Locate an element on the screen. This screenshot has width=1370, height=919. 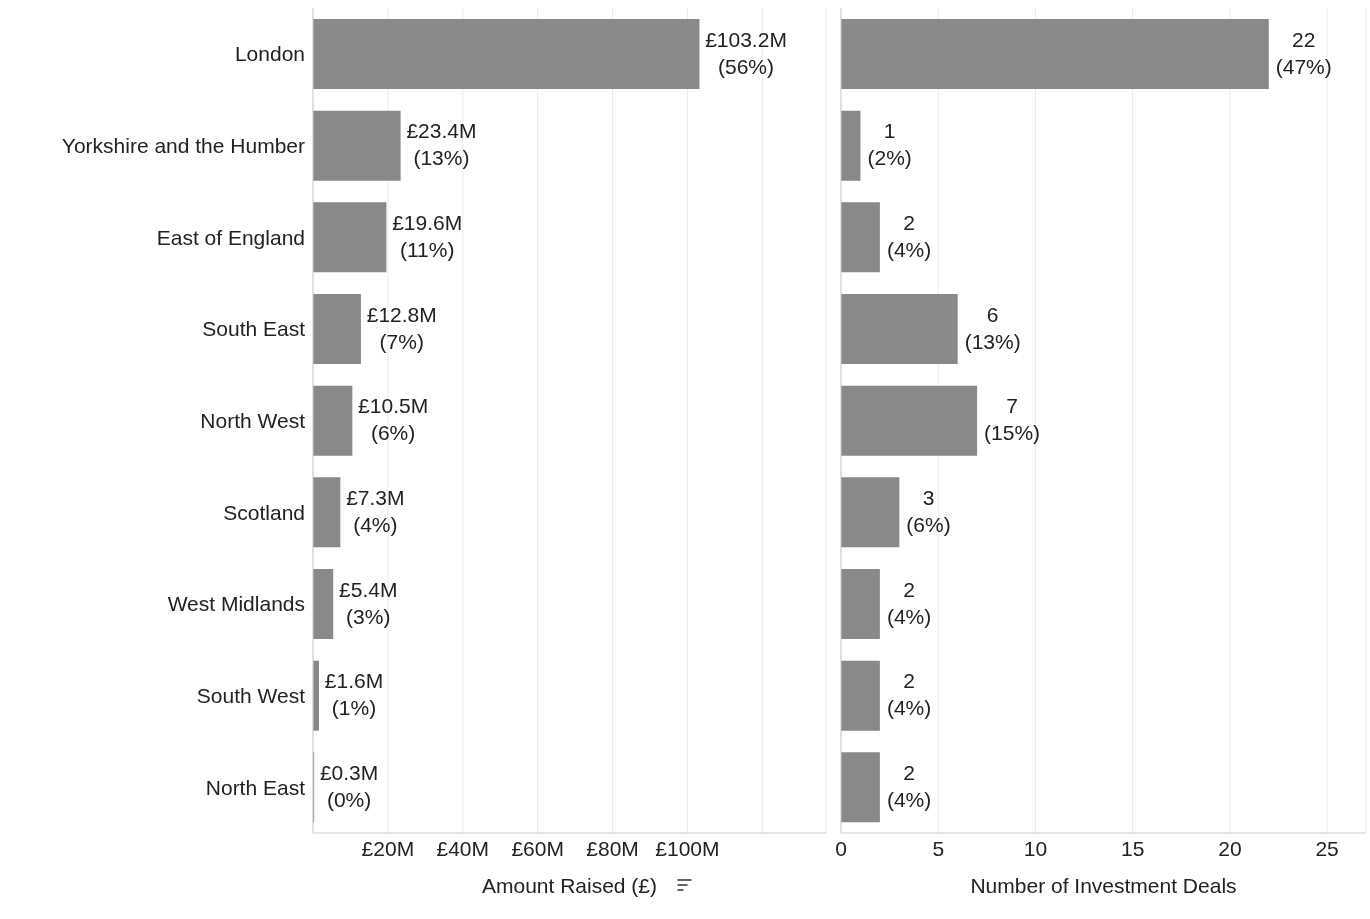
y-tick-label: North West is located at coordinates (253, 420).